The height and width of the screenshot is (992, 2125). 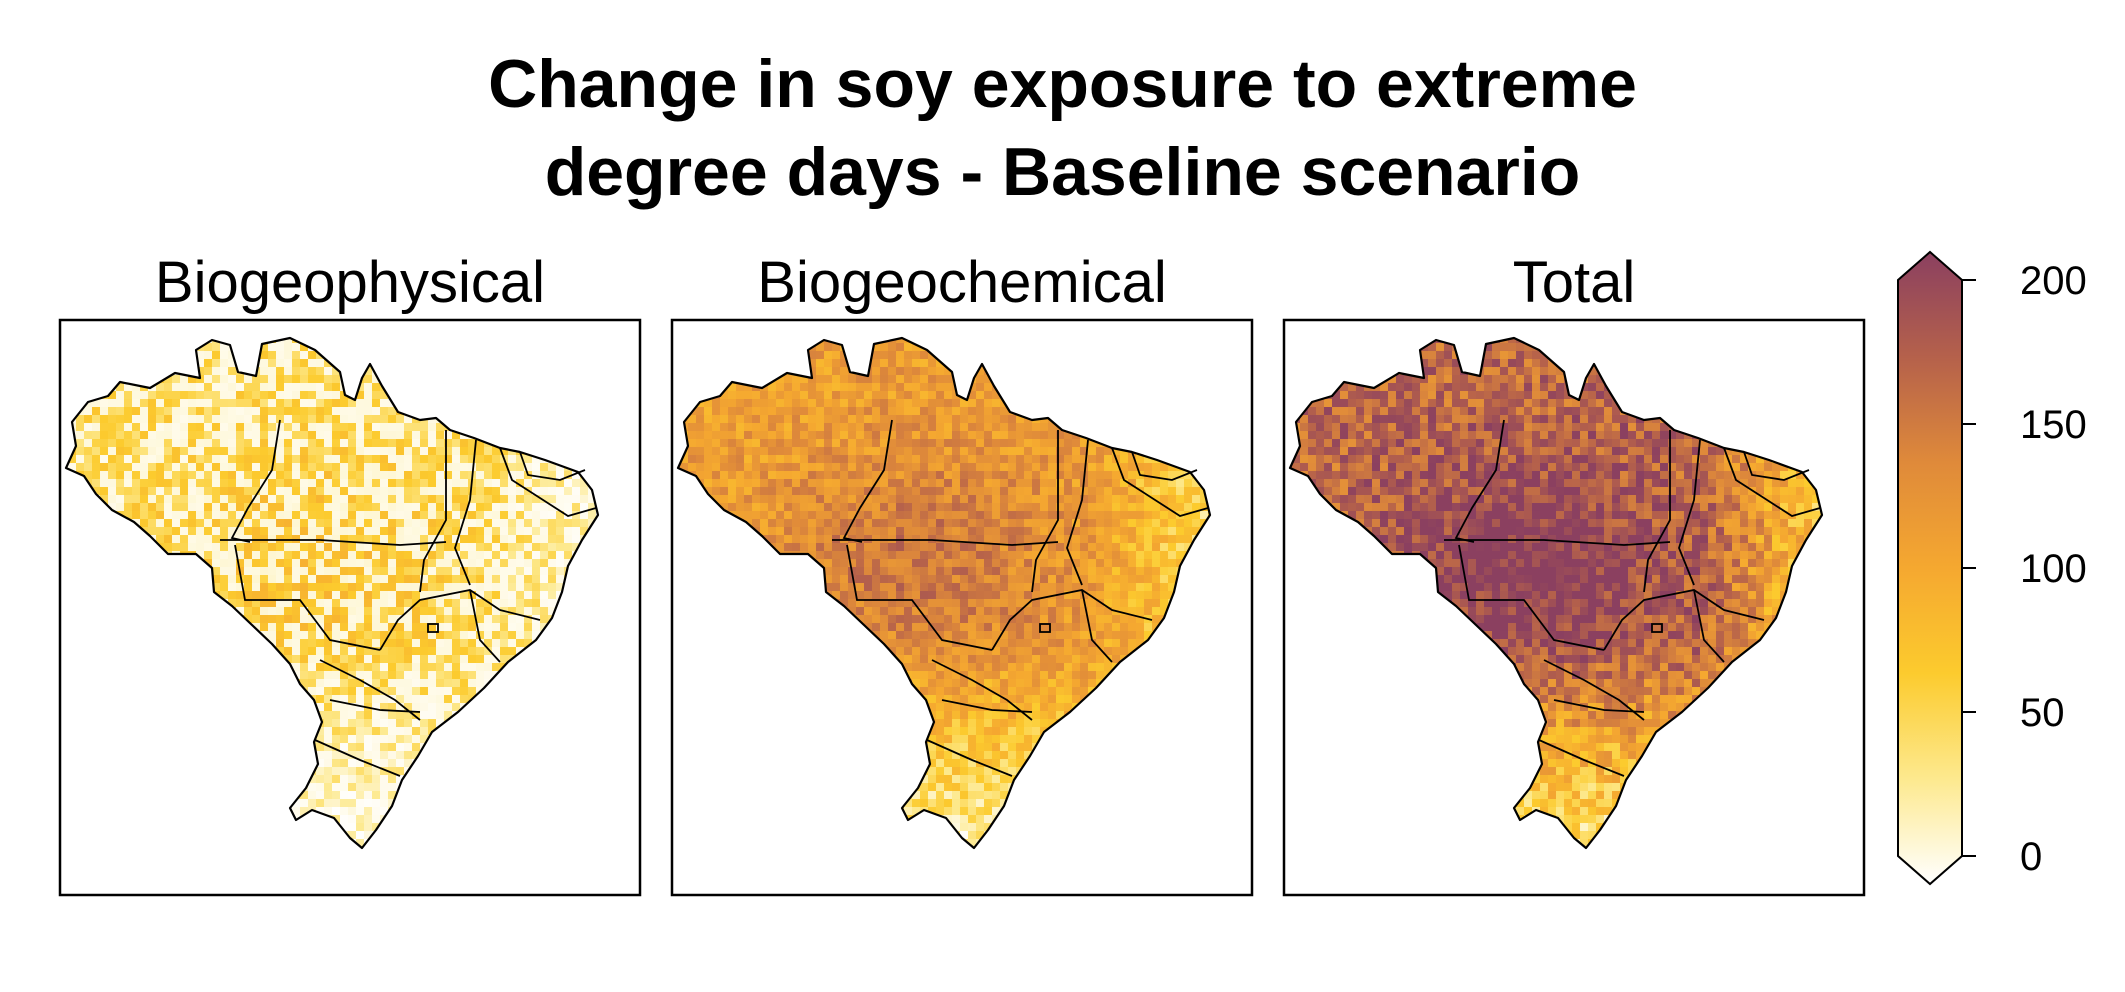 I want to click on panel-title-biogeochemical: Biogeochemical, so click(x=962, y=282).